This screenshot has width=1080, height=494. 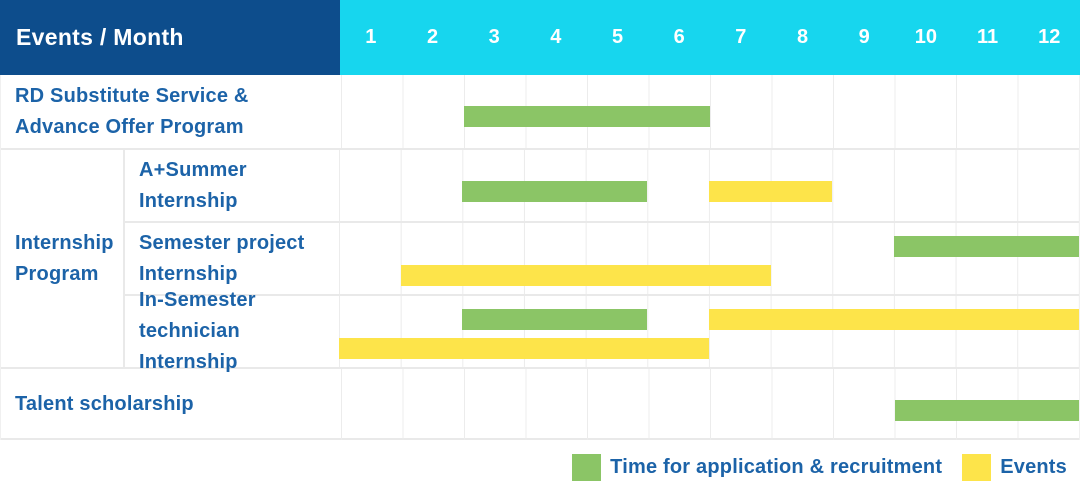 What do you see at coordinates (371, 37) in the screenshot?
I see `month-header: 1` at bounding box center [371, 37].